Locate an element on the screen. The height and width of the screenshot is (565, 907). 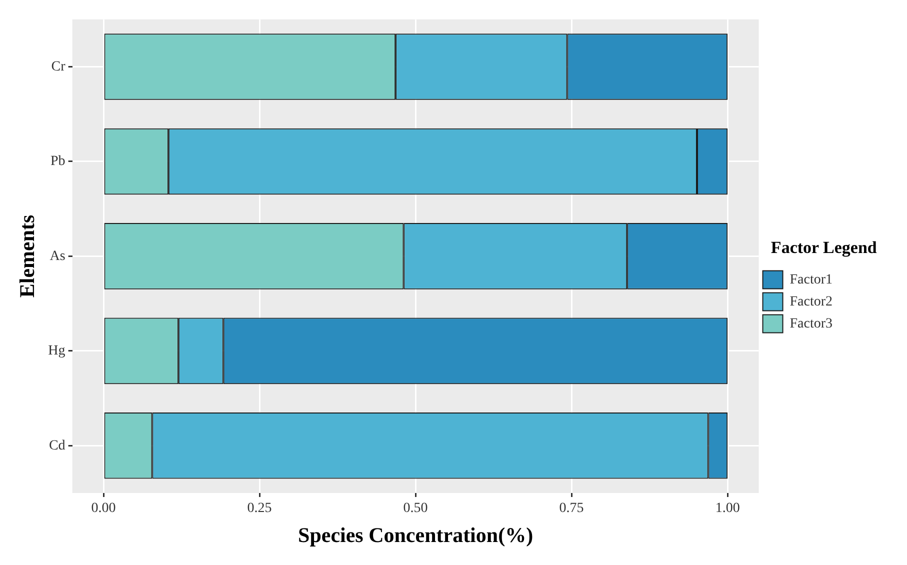
y-tick-label: Cd is located at coordinates (57, 446).